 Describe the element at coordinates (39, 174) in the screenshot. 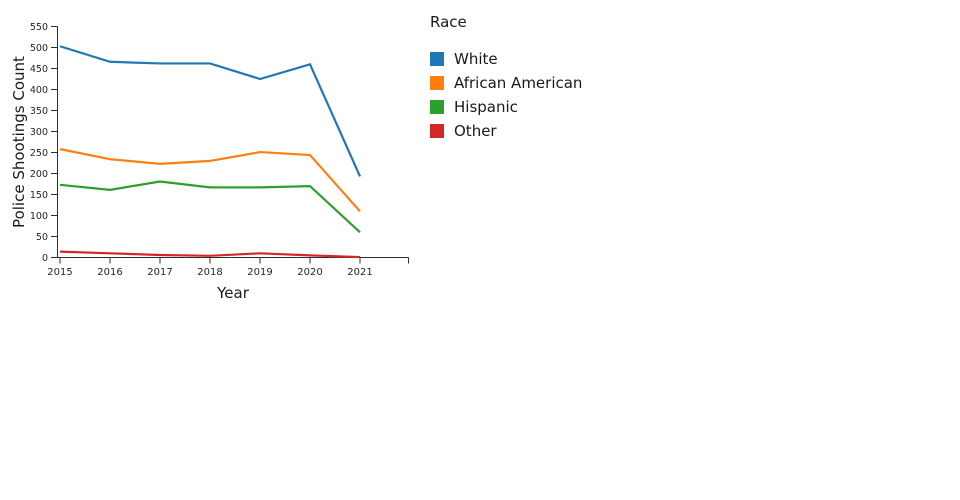

I see `y-tick-label: 200` at that location.